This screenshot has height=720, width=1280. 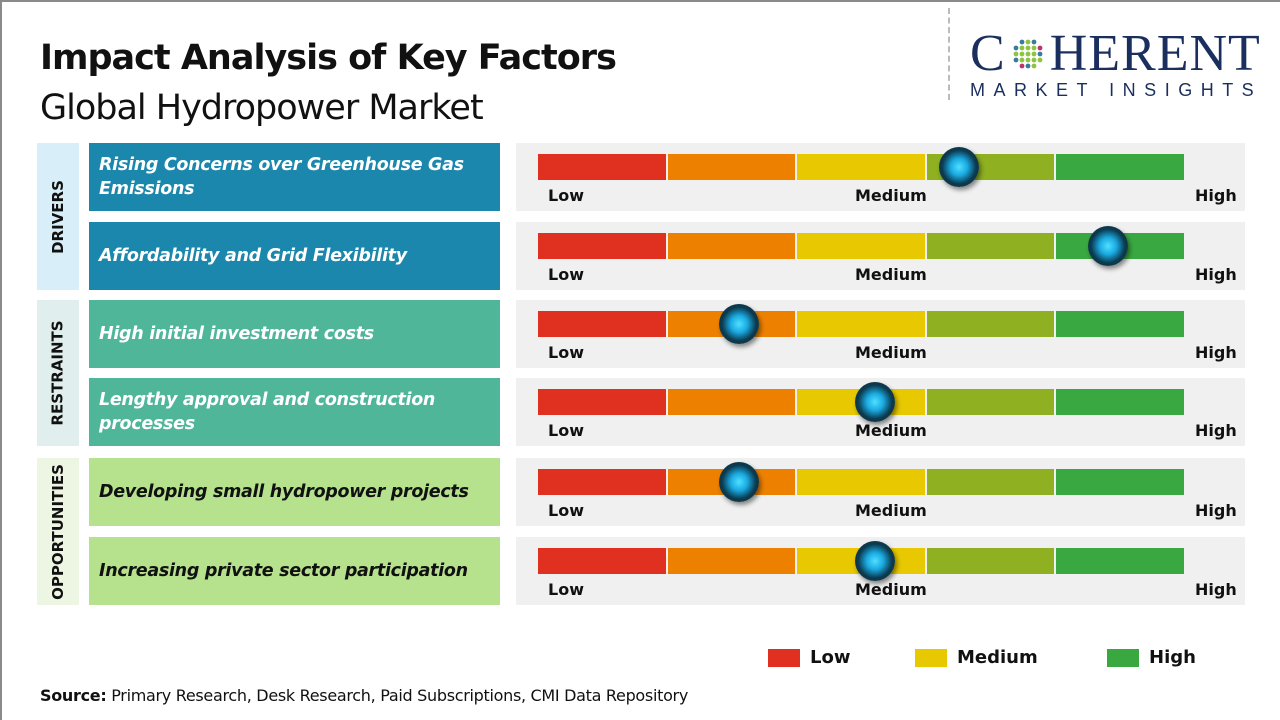 I want to click on page-subtitle: Global Hydropower Market, so click(x=262, y=108).